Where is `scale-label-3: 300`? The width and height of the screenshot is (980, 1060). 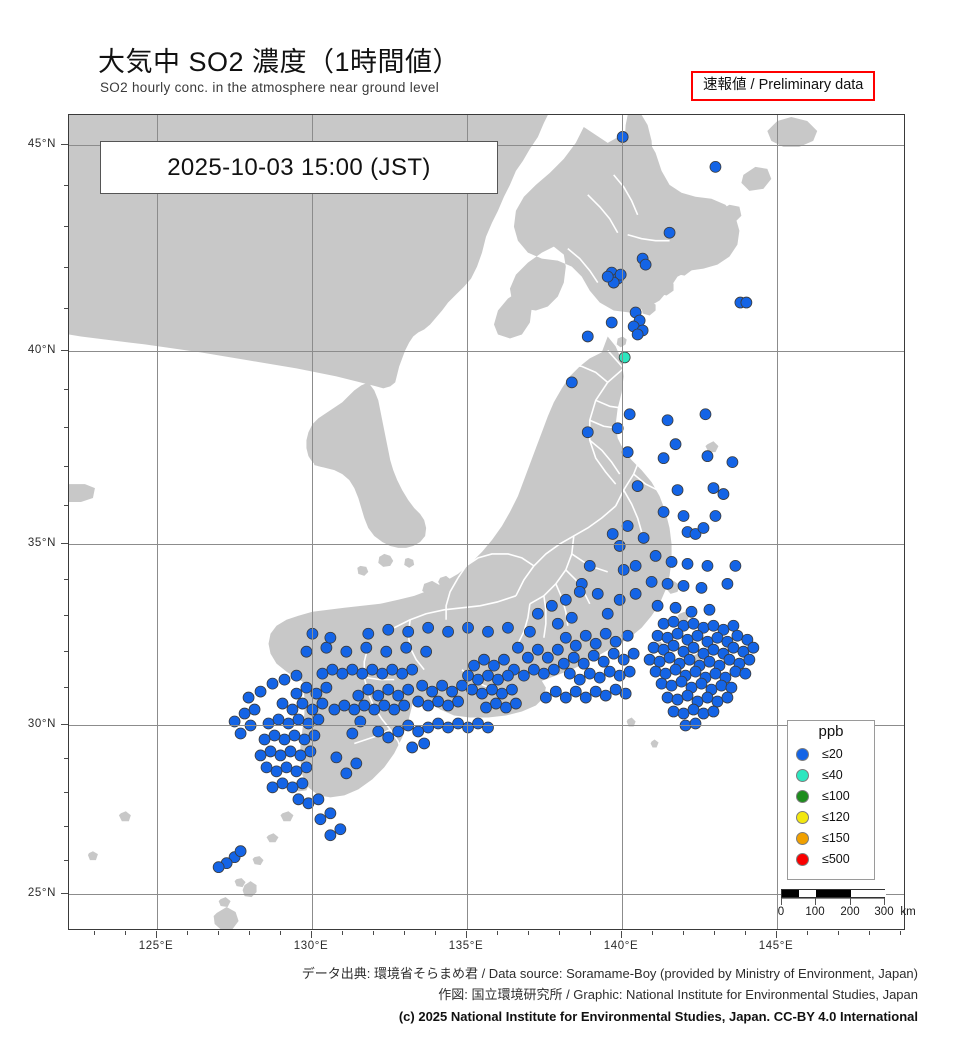 scale-label-3: 300 is located at coordinates (884, 912).